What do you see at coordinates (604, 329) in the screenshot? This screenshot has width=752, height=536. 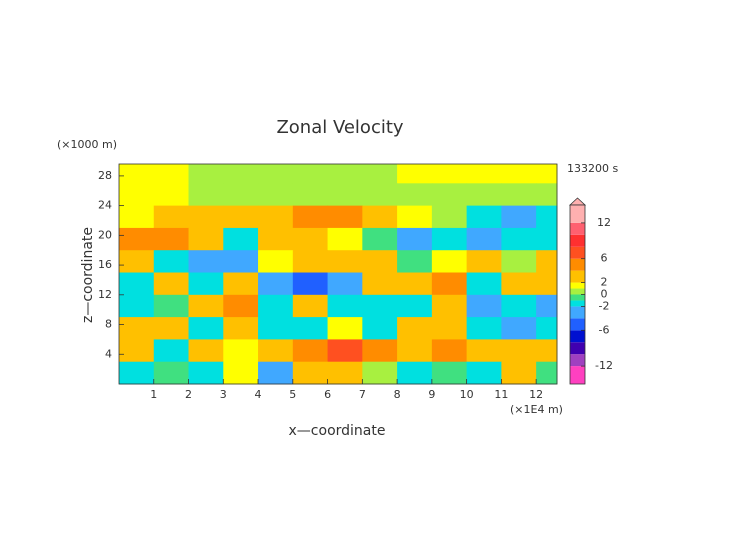 I see `colorbar-tick-label: -6` at bounding box center [604, 329].